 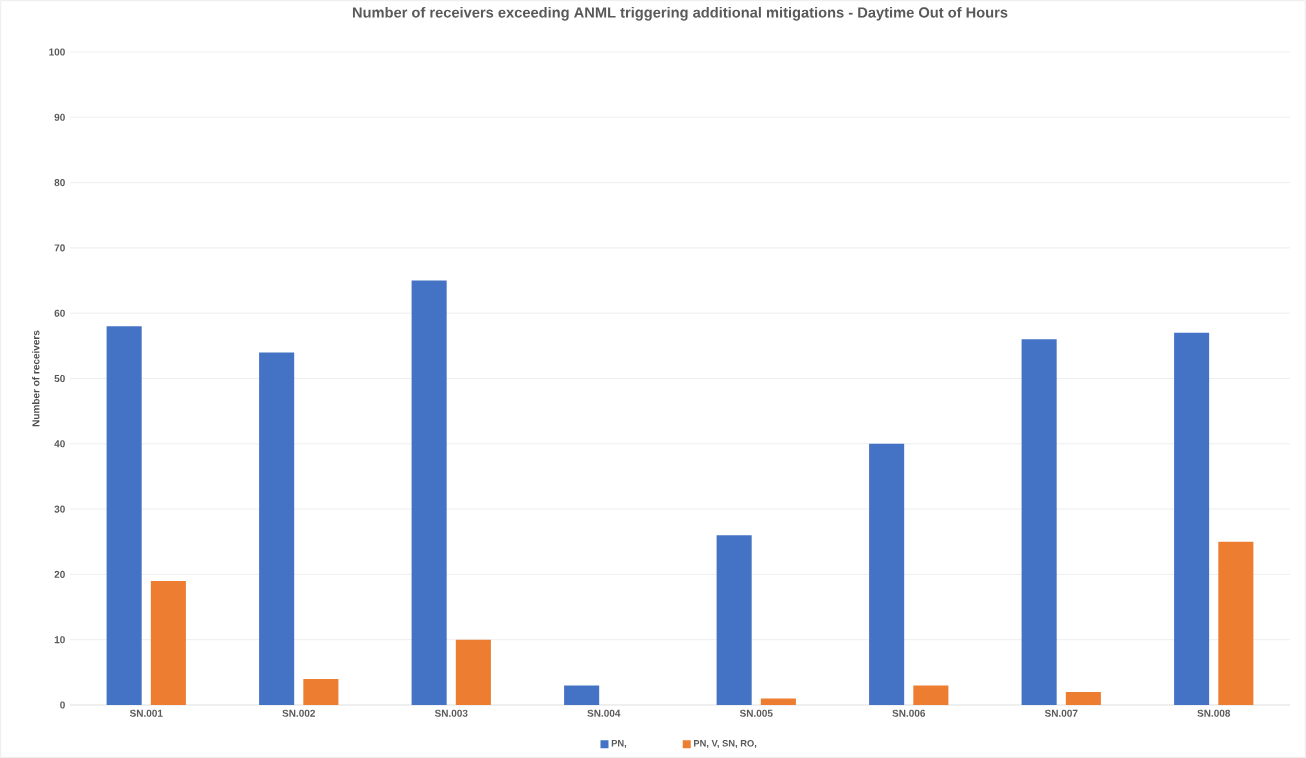 I want to click on y-tick-label: 20, so click(x=59, y=574).